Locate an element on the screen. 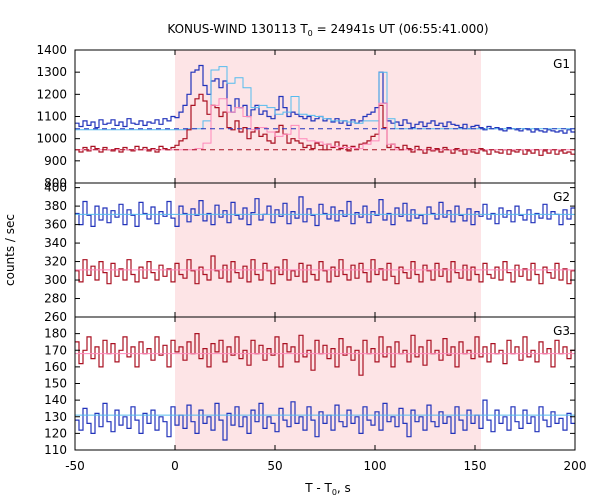 This screenshot has width=600, height=500. y-tick-label-g1-1300: 1300 is located at coordinates (51, 72).